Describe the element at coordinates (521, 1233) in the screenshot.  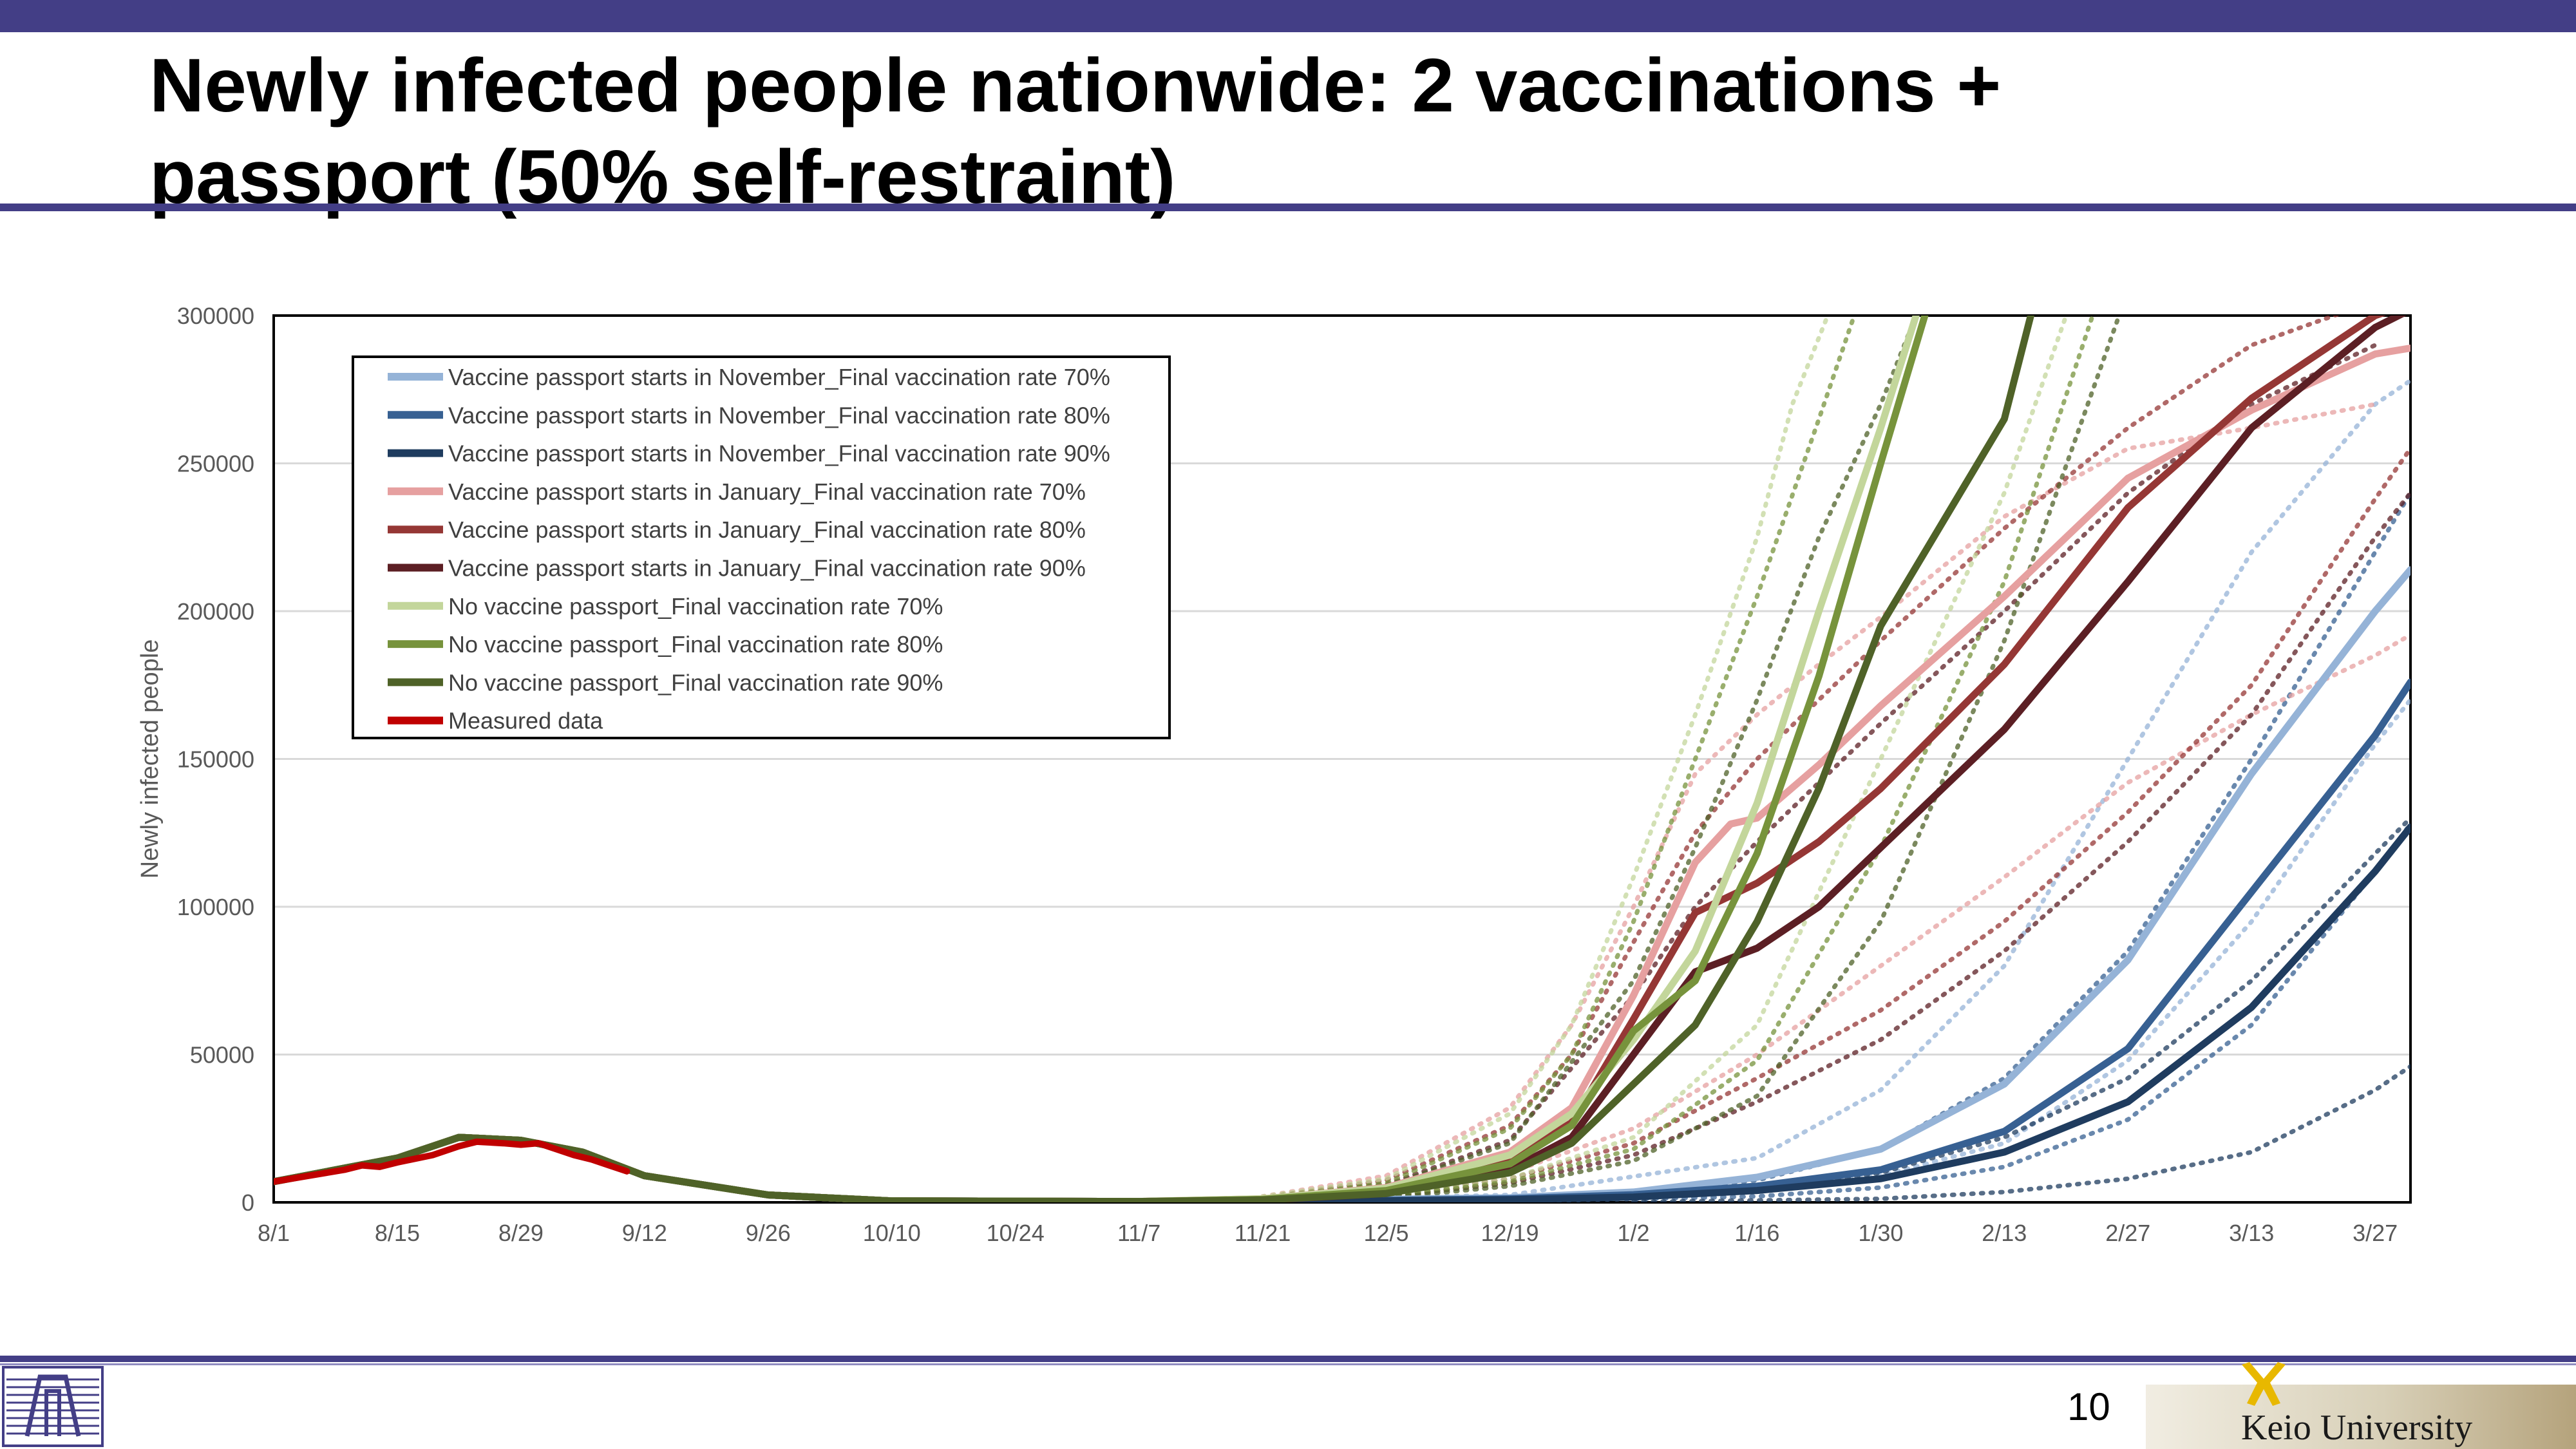
I see `x-tick-label: 8/29` at that location.